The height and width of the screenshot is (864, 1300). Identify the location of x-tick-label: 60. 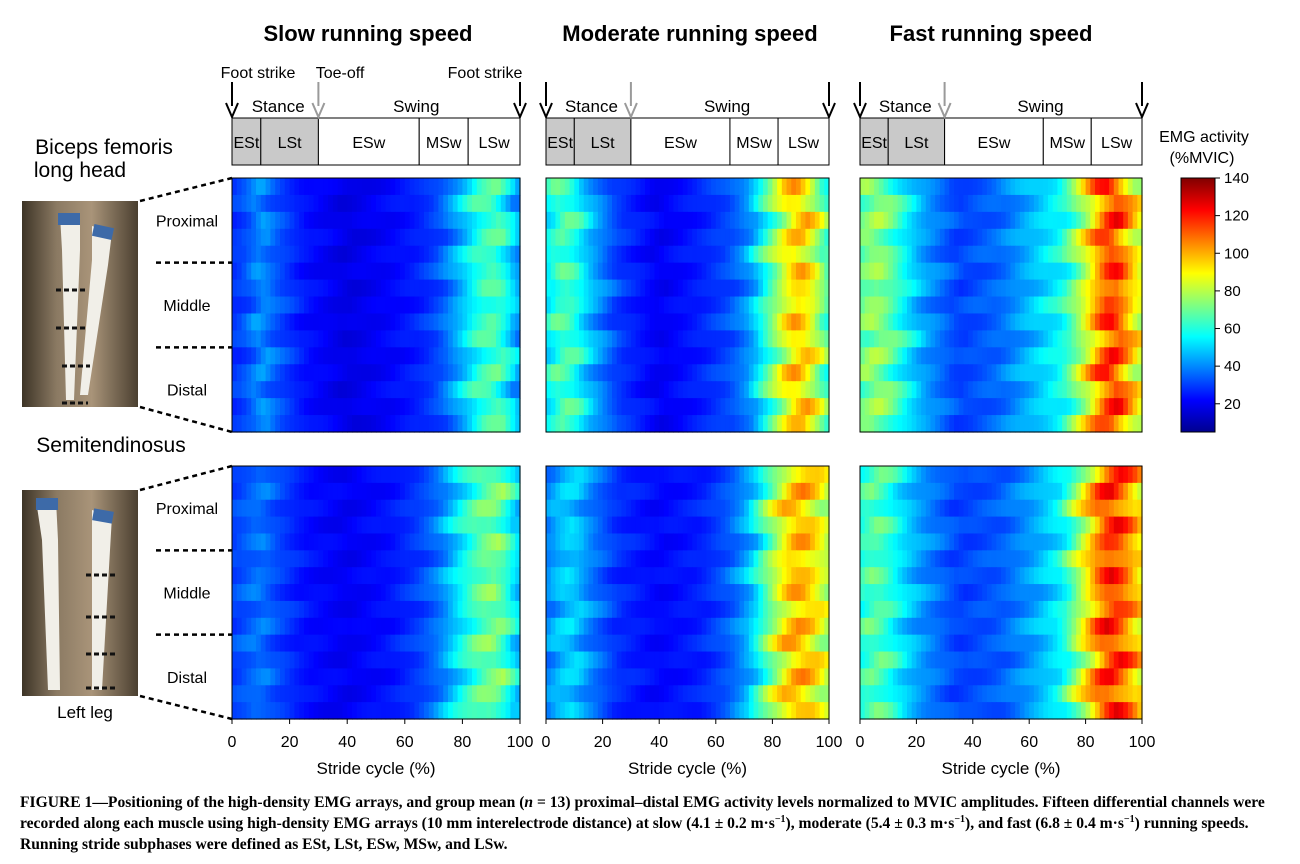
(405, 742).